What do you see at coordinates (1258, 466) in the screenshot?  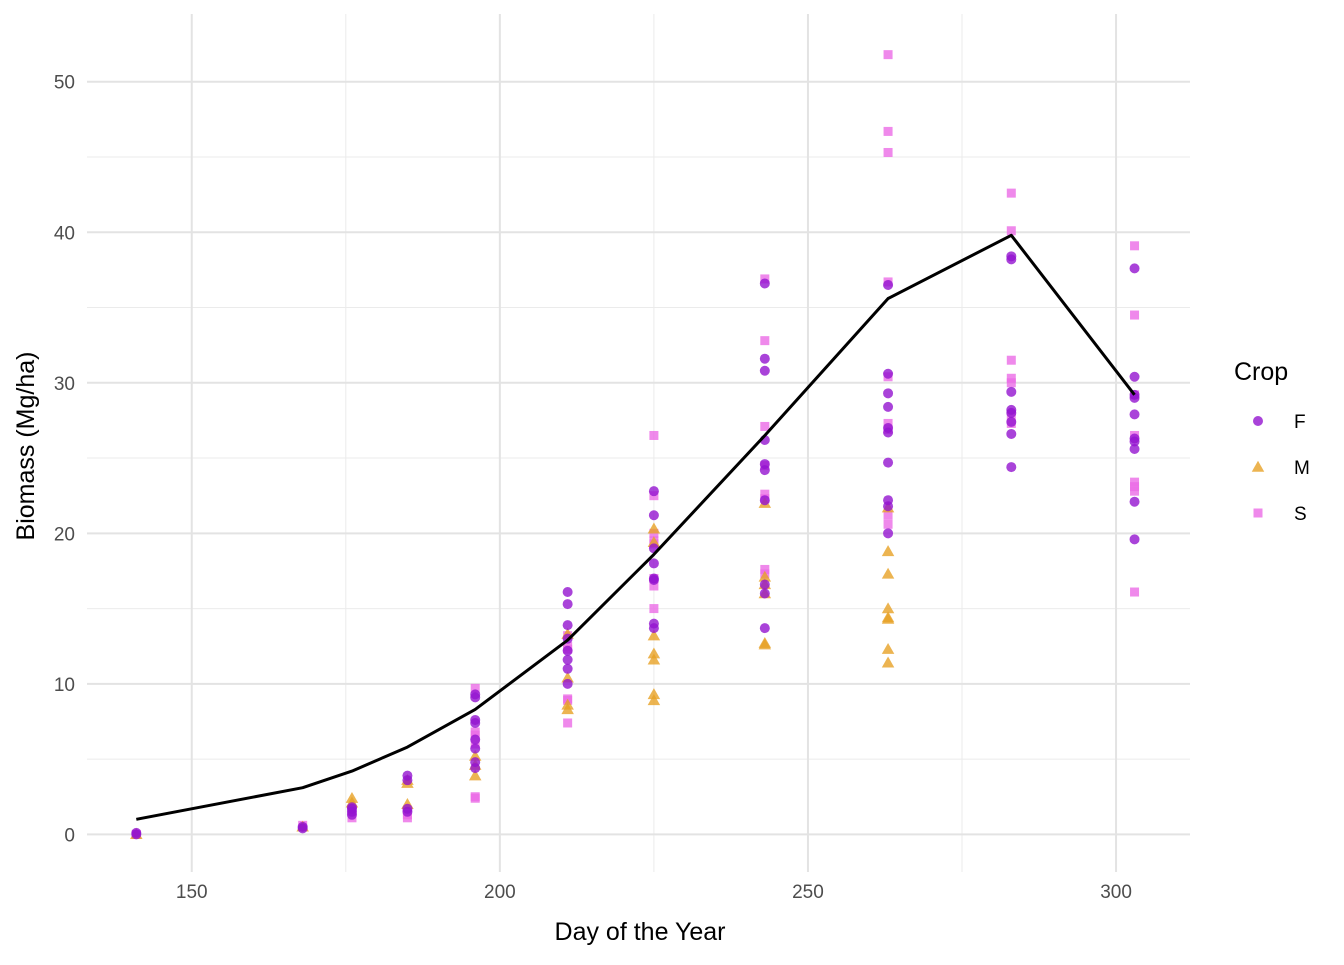 I see `legend-key-m` at bounding box center [1258, 466].